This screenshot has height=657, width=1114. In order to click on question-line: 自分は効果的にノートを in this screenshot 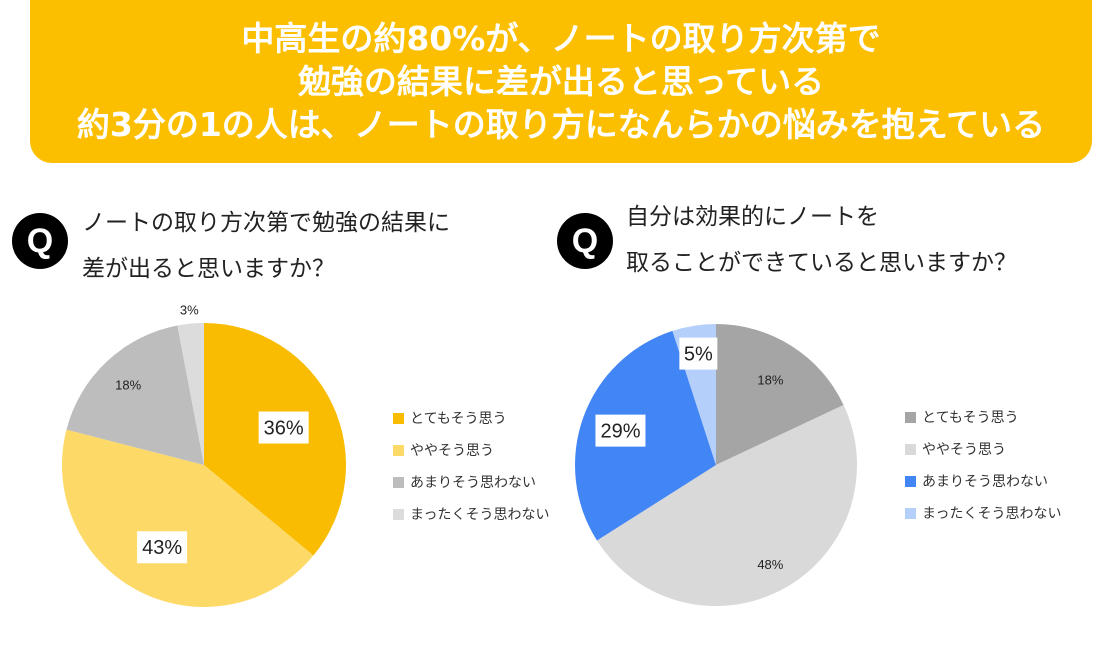, I will do `click(752, 217)`.